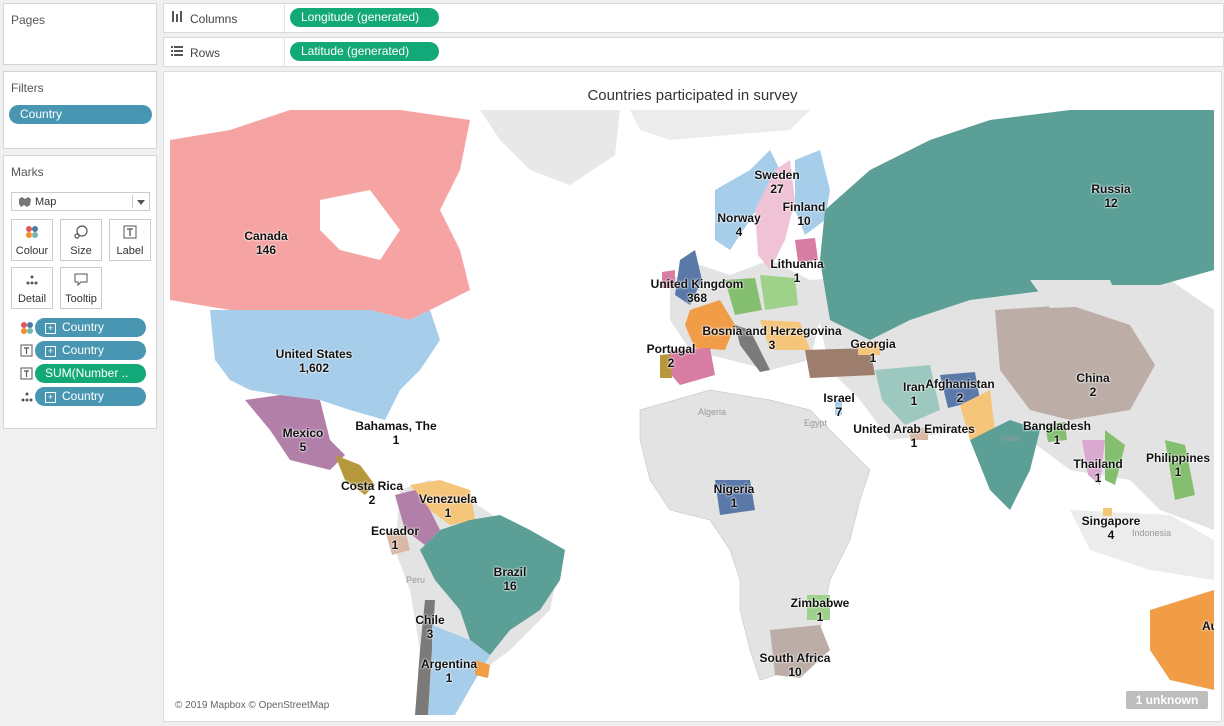 The height and width of the screenshot is (726, 1224). What do you see at coordinates (80, 34) in the screenshot?
I see `pages-card: Pages` at bounding box center [80, 34].